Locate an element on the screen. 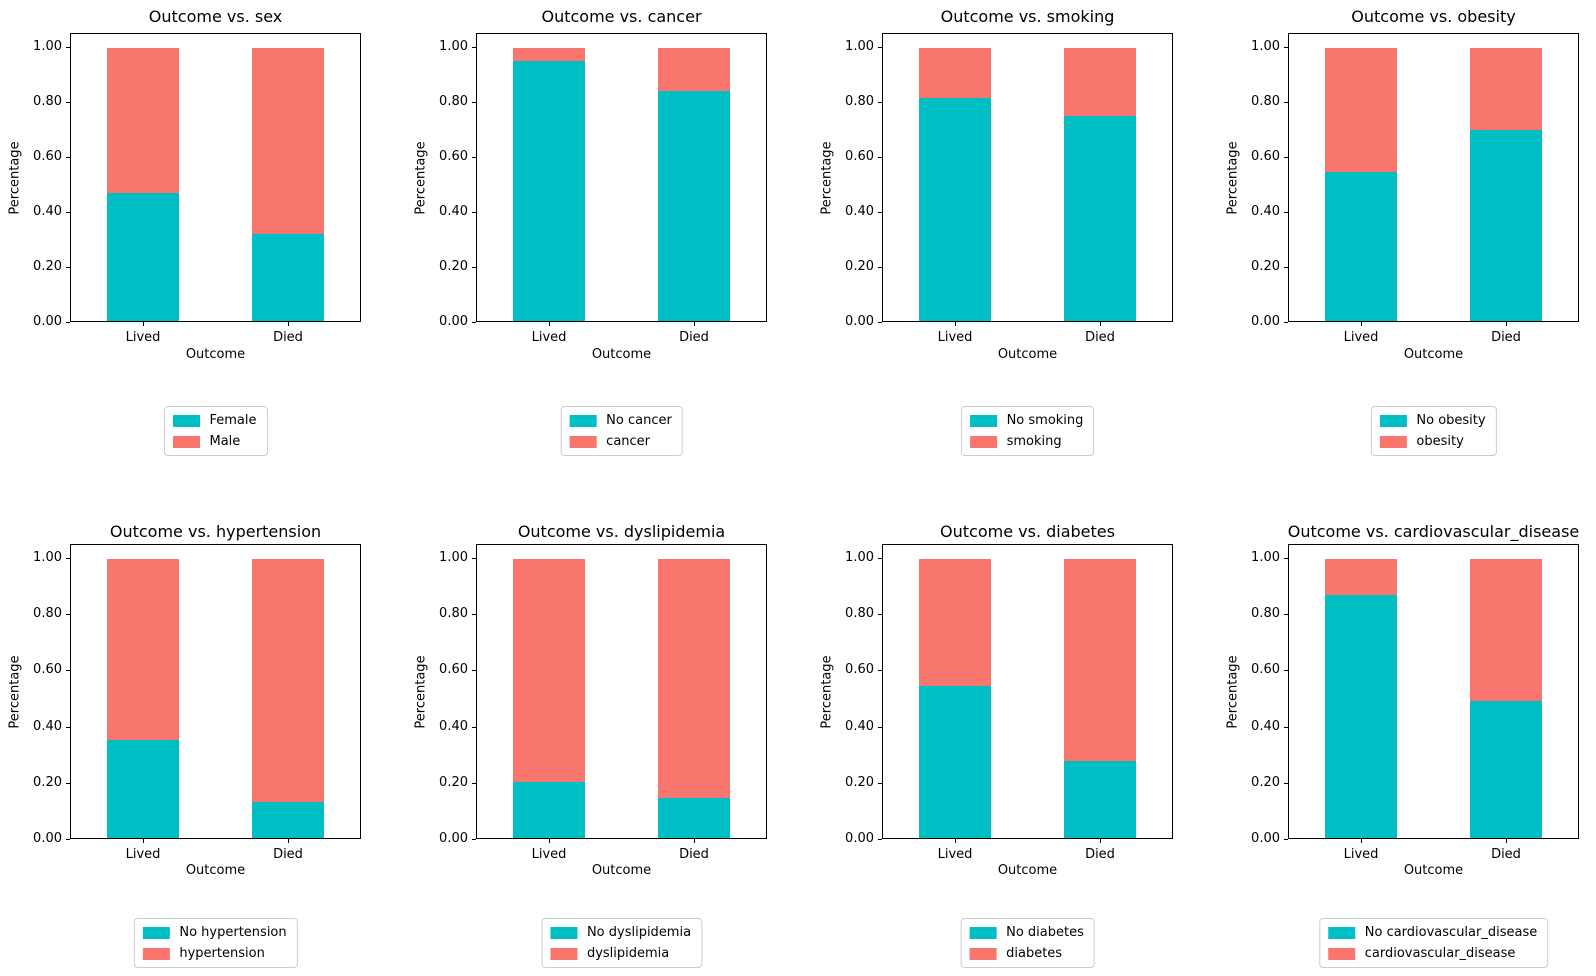 This screenshot has width=1596, height=976. bar-segment-no-dyslipidemia is located at coordinates (694, 817).